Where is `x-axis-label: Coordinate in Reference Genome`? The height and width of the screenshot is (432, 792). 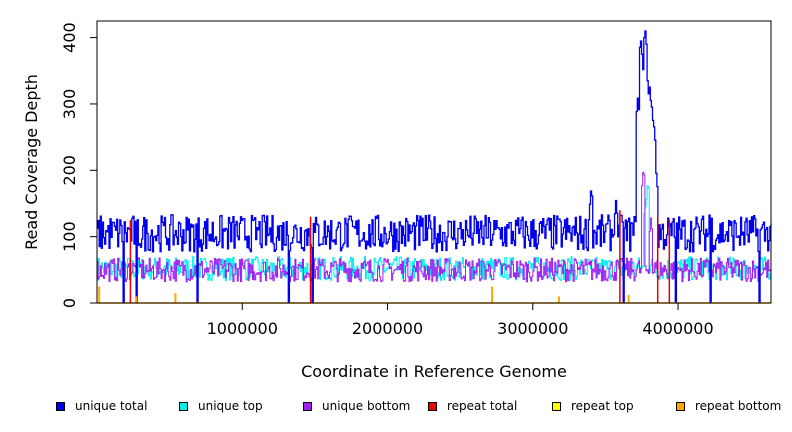 x-axis-label: Coordinate in Reference Genome is located at coordinates (434, 371).